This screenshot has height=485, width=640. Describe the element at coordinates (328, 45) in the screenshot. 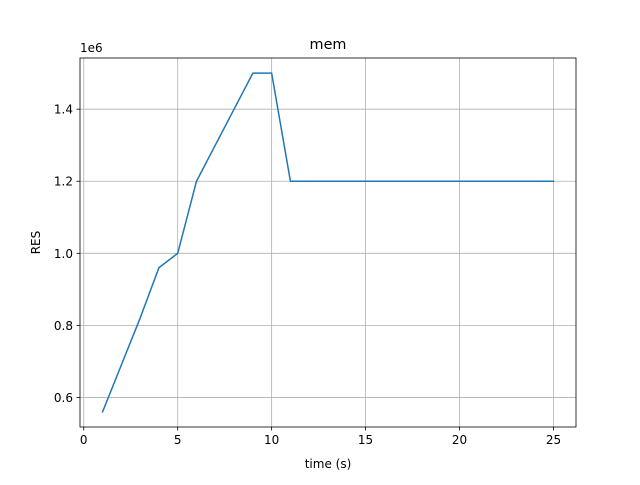

I see `chart-title: mem` at that location.